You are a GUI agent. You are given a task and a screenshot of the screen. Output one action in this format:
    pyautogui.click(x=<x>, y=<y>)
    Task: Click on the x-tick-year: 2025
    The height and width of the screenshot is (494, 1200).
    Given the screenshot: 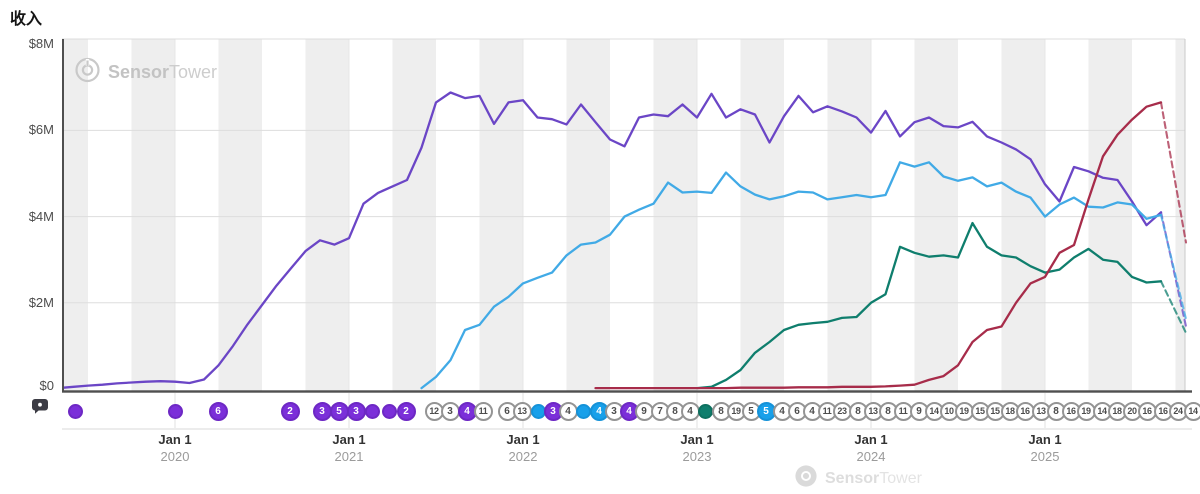 What is the action you would take?
    pyautogui.click(x=1044, y=457)
    